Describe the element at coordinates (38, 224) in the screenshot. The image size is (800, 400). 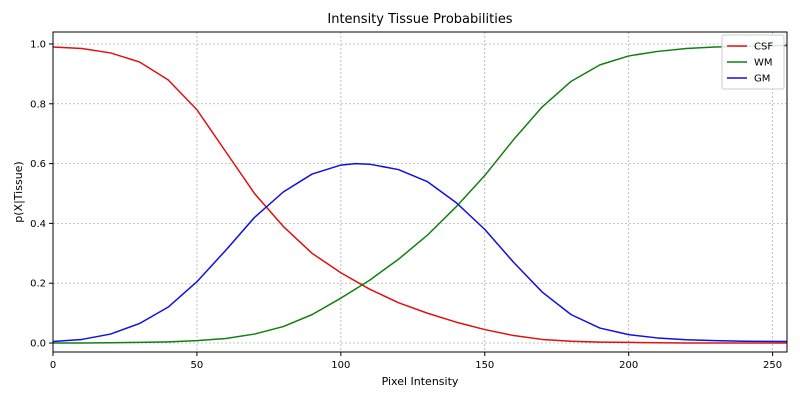
I see `y-tick-label: 0.4` at that location.